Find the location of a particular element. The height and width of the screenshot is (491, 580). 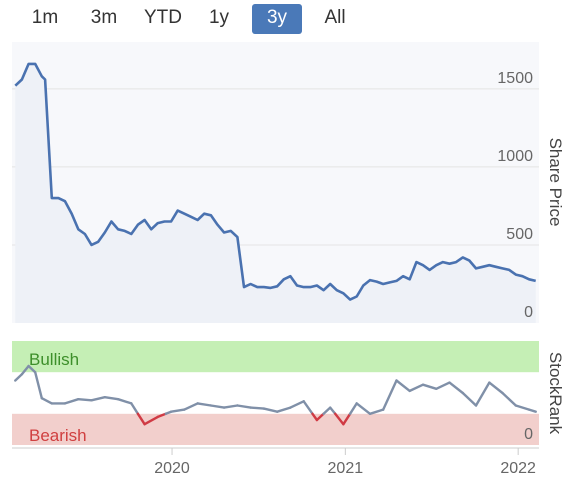

stockrank-tick-label: 0 is located at coordinates (528, 434).